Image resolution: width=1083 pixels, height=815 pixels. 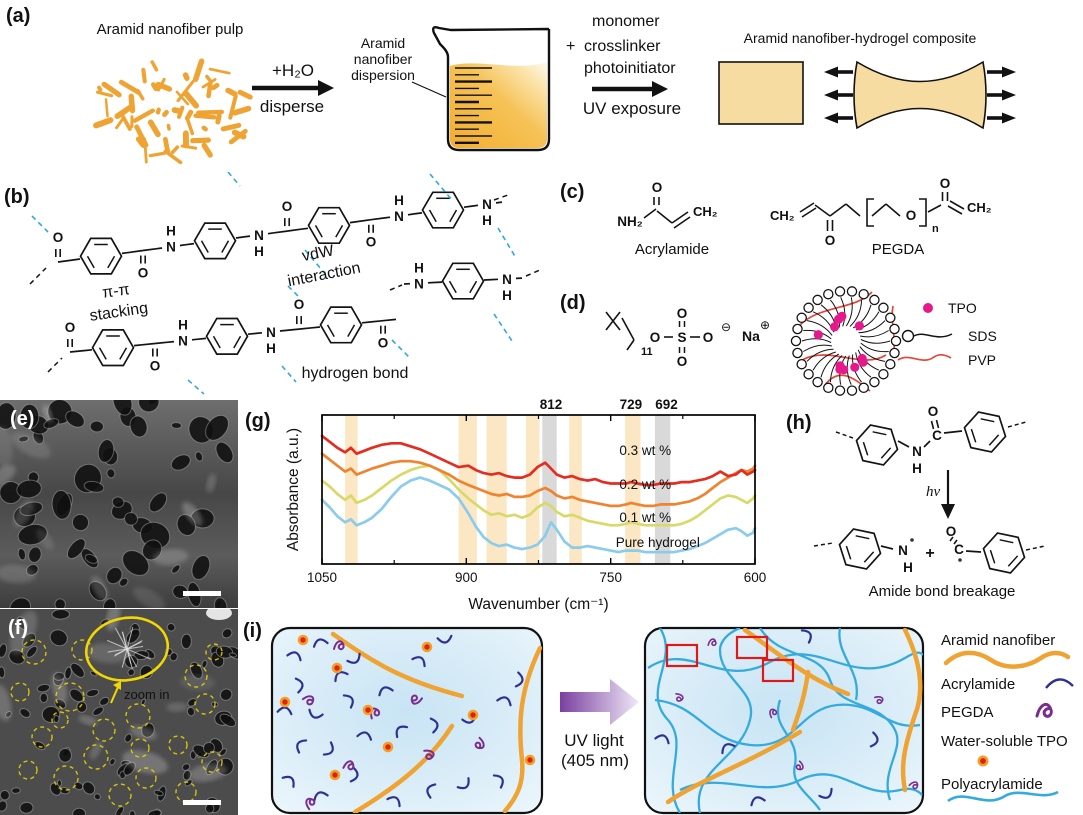 What do you see at coordinates (293, 489) in the screenshot?
I see `svg-text: Absorbance (a.u.)` at bounding box center [293, 489].